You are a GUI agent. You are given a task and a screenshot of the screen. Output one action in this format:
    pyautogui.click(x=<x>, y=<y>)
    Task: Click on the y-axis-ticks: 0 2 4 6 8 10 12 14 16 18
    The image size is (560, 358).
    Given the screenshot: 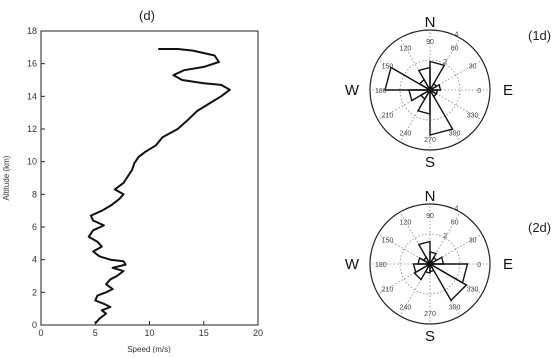 What is the action you would take?
    pyautogui.click(x=36, y=178)
    